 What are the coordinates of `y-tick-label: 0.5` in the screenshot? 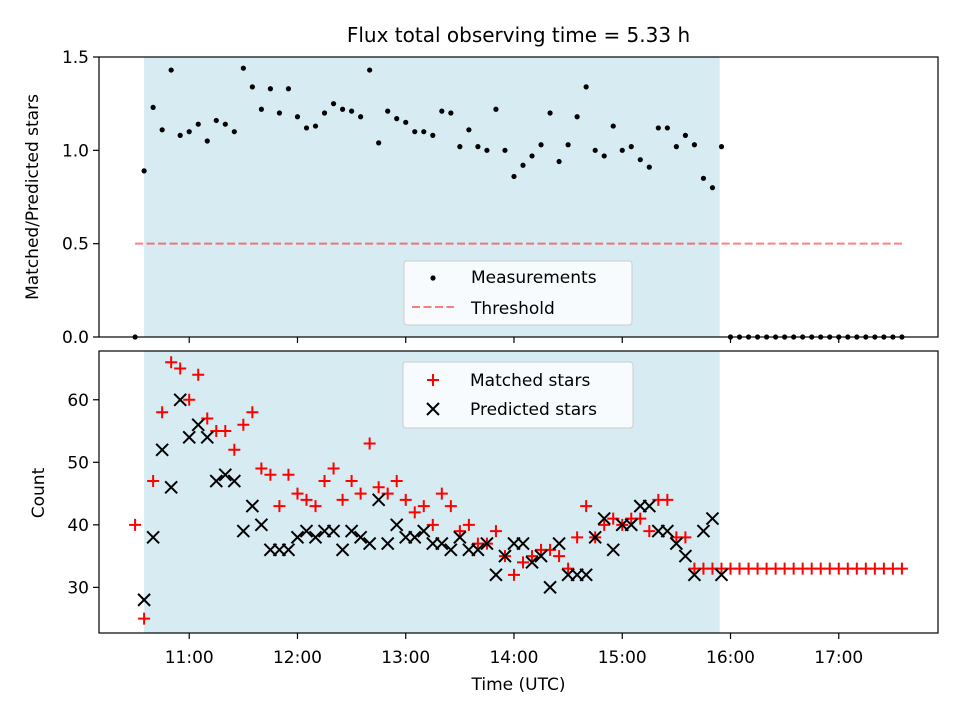 It's located at (75, 245).